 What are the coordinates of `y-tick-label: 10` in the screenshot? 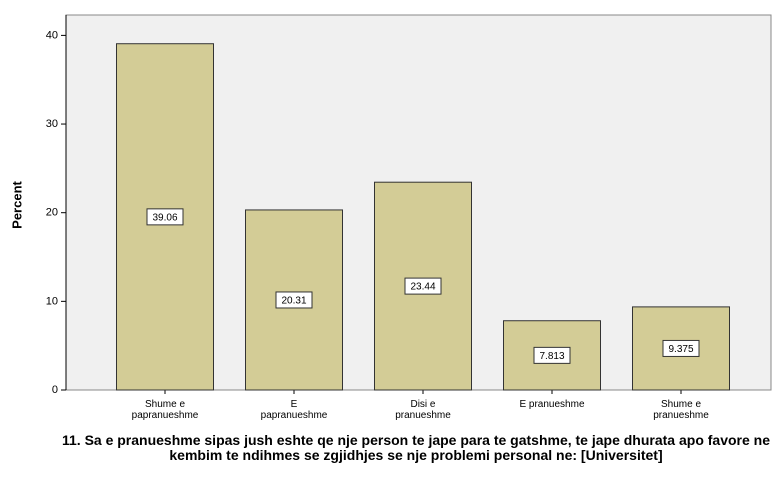 It's located at (52, 301).